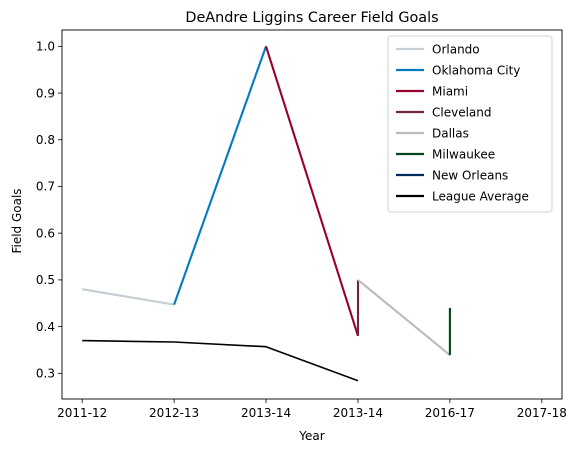 The height and width of the screenshot is (453, 573). What do you see at coordinates (542, 413) in the screenshot?
I see `x-tick-label: 2017-18` at bounding box center [542, 413].